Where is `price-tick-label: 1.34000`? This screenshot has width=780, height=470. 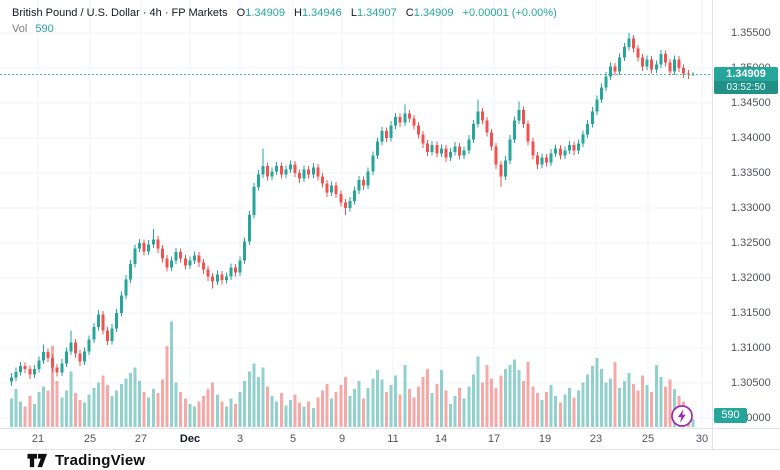 price-tick-label: 1.34000 is located at coordinates (751, 138).